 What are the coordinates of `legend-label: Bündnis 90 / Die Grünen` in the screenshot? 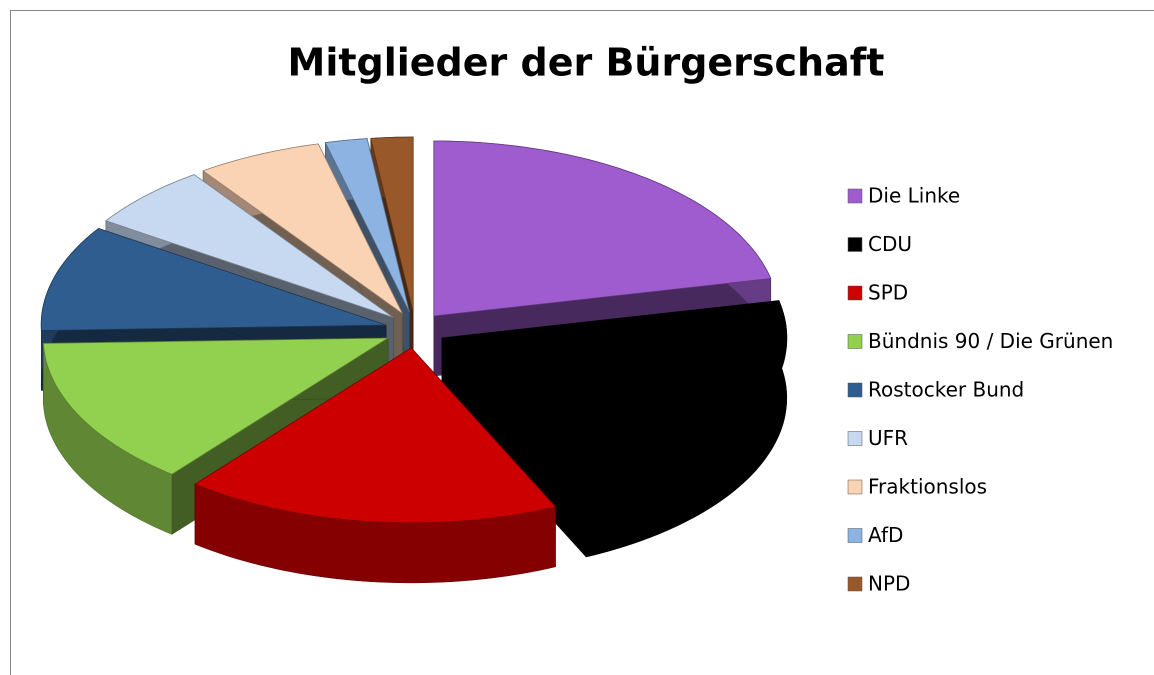 It's located at (990, 341).